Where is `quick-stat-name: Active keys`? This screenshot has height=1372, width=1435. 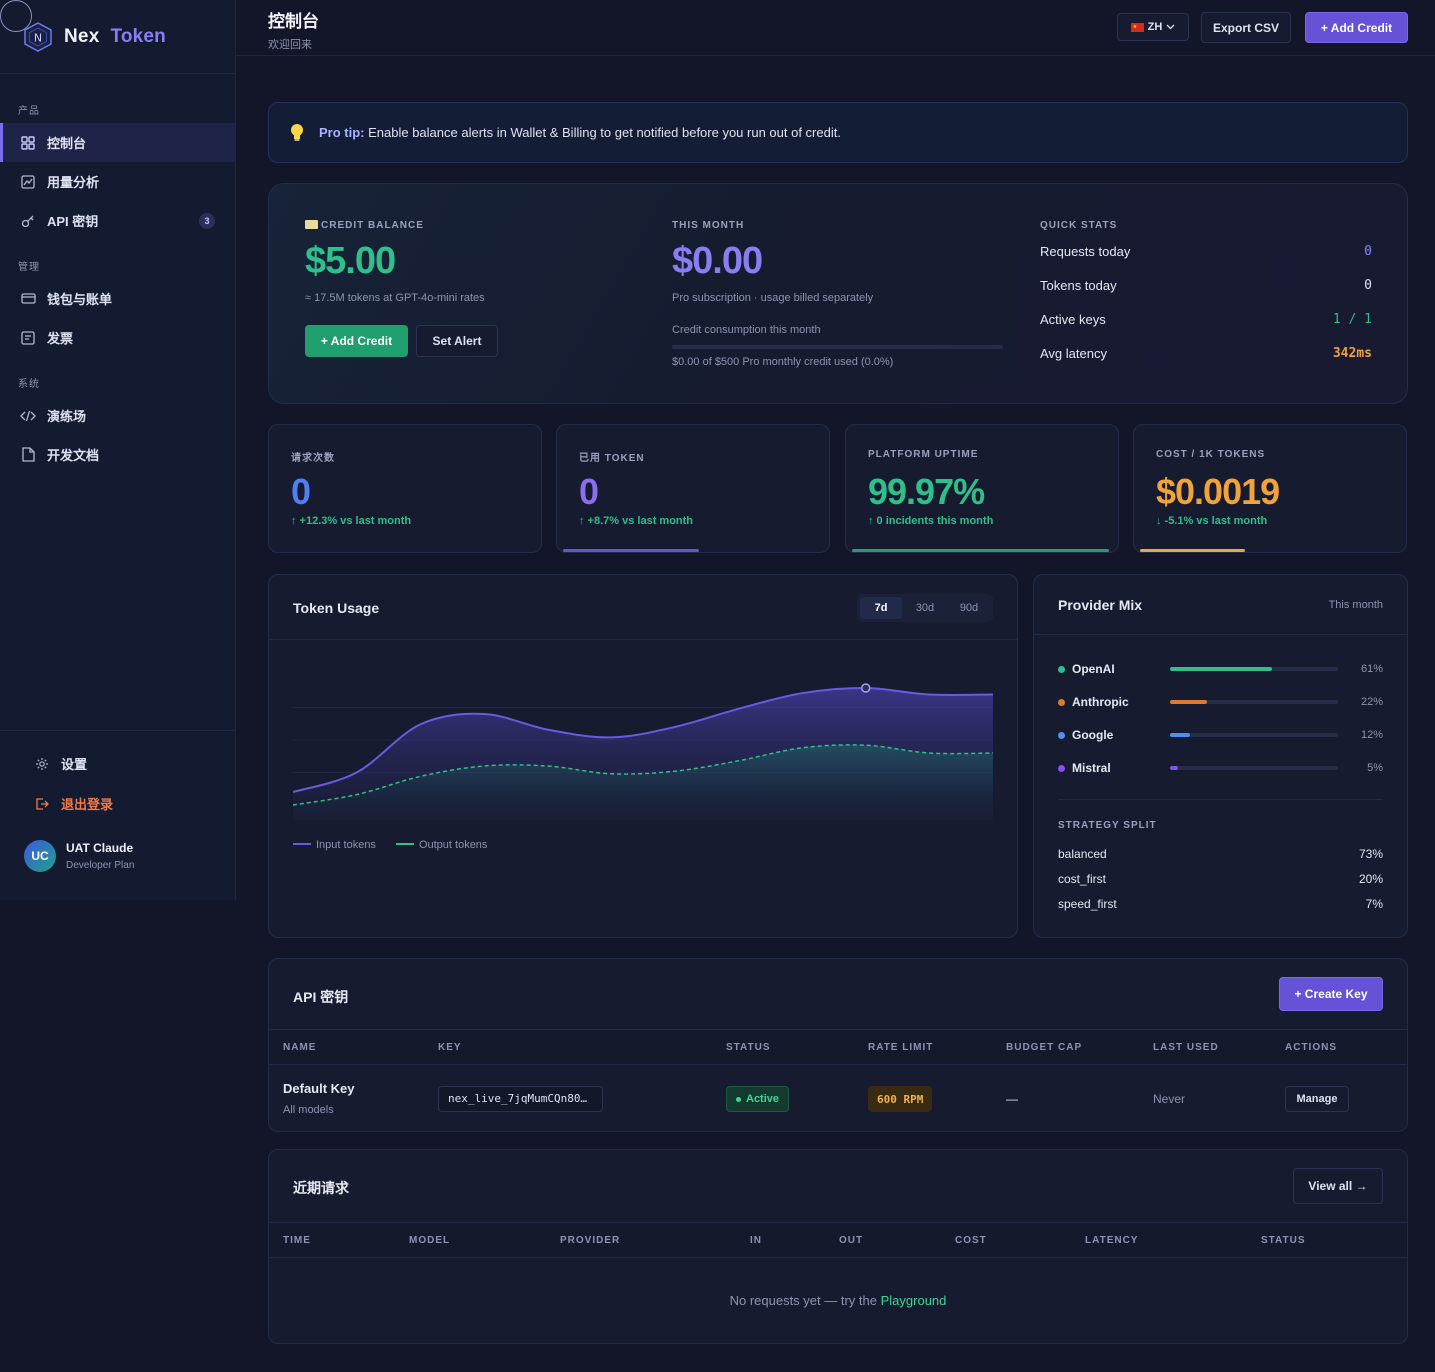
quick-stat-name: Active keys is located at coordinates (1073, 319).